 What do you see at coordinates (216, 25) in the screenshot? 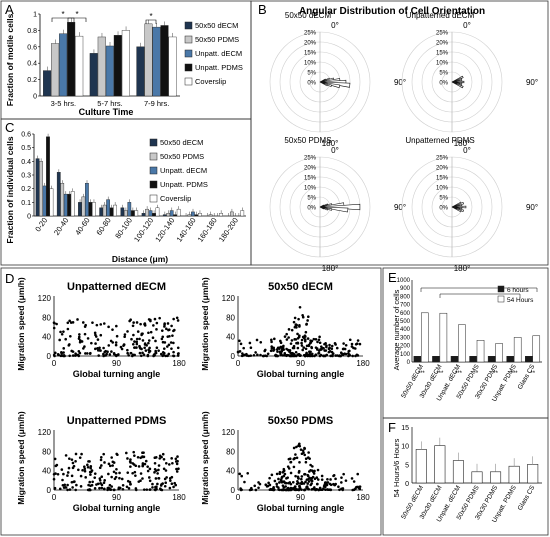
I see `legend-label: 50x50 dECM` at bounding box center [216, 25].